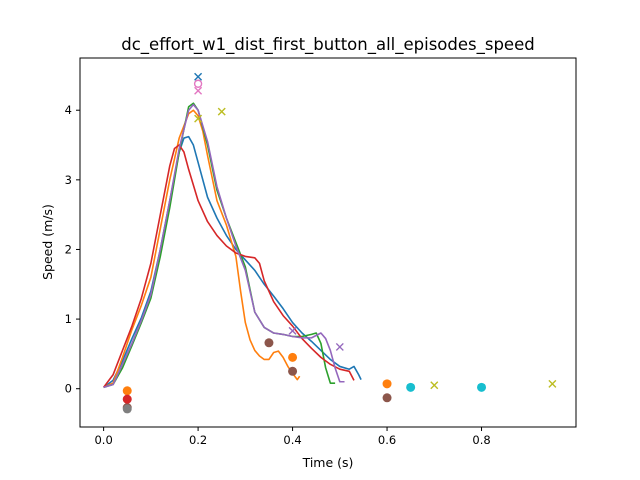 The height and width of the screenshot is (480, 640). Describe the element at coordinates (198, 83) in the screenshot. I see `open-circle-marker` at that location.